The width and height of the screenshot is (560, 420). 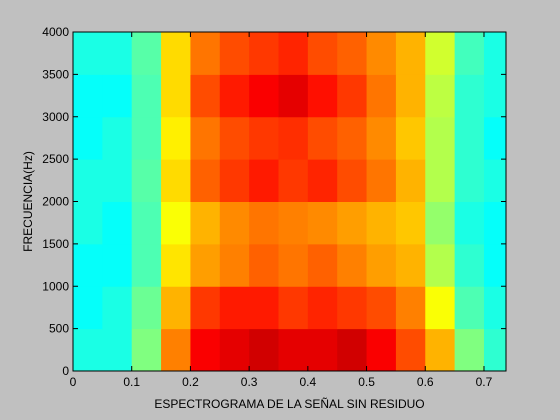 What do you see at coordinates (131, 382) in the screenshot?
I see `x-tick-label: 0.1` at bounding box center [131, 382].